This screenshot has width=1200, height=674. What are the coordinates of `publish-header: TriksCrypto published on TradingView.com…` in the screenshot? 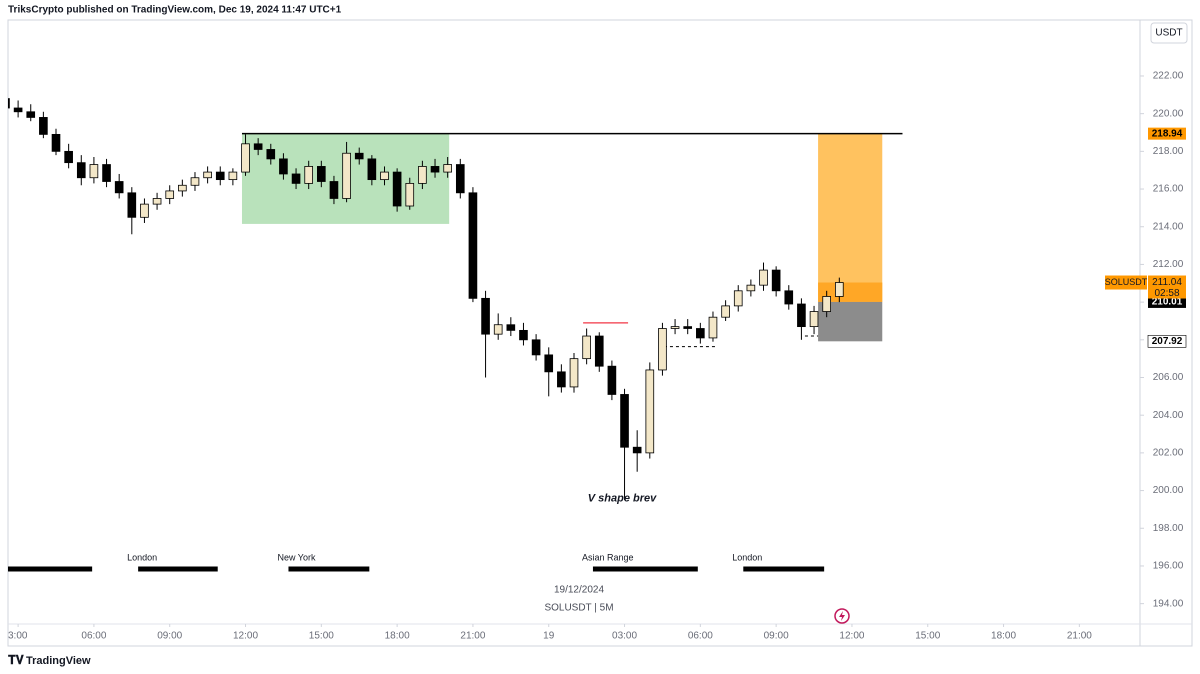 It's located at (175, 10).